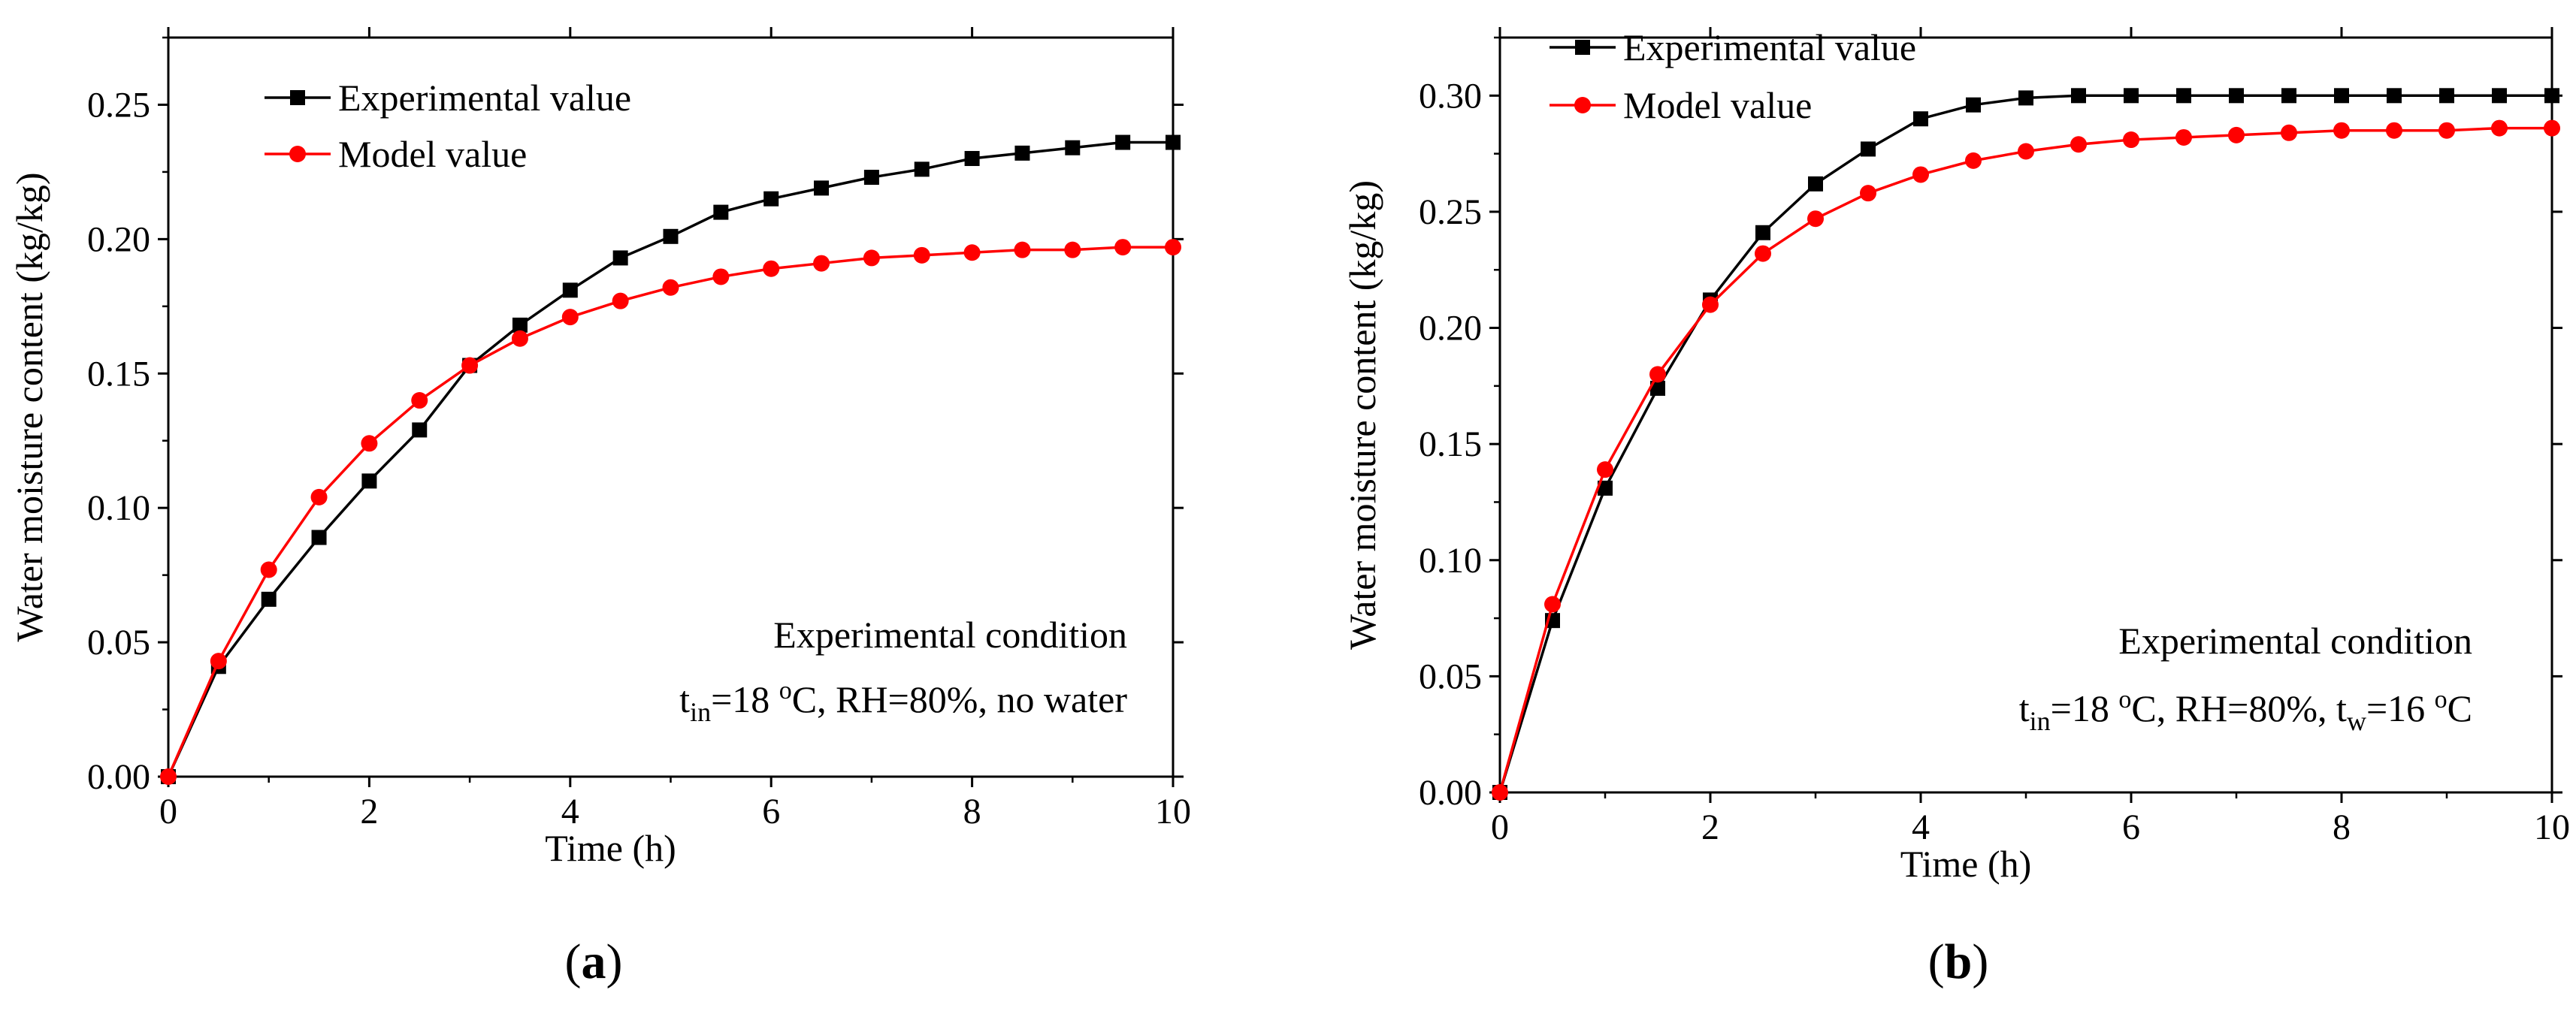  Describe the element at coordinates (369, 811) in the screenshot. I see `x-tick-label: 2` at that location.